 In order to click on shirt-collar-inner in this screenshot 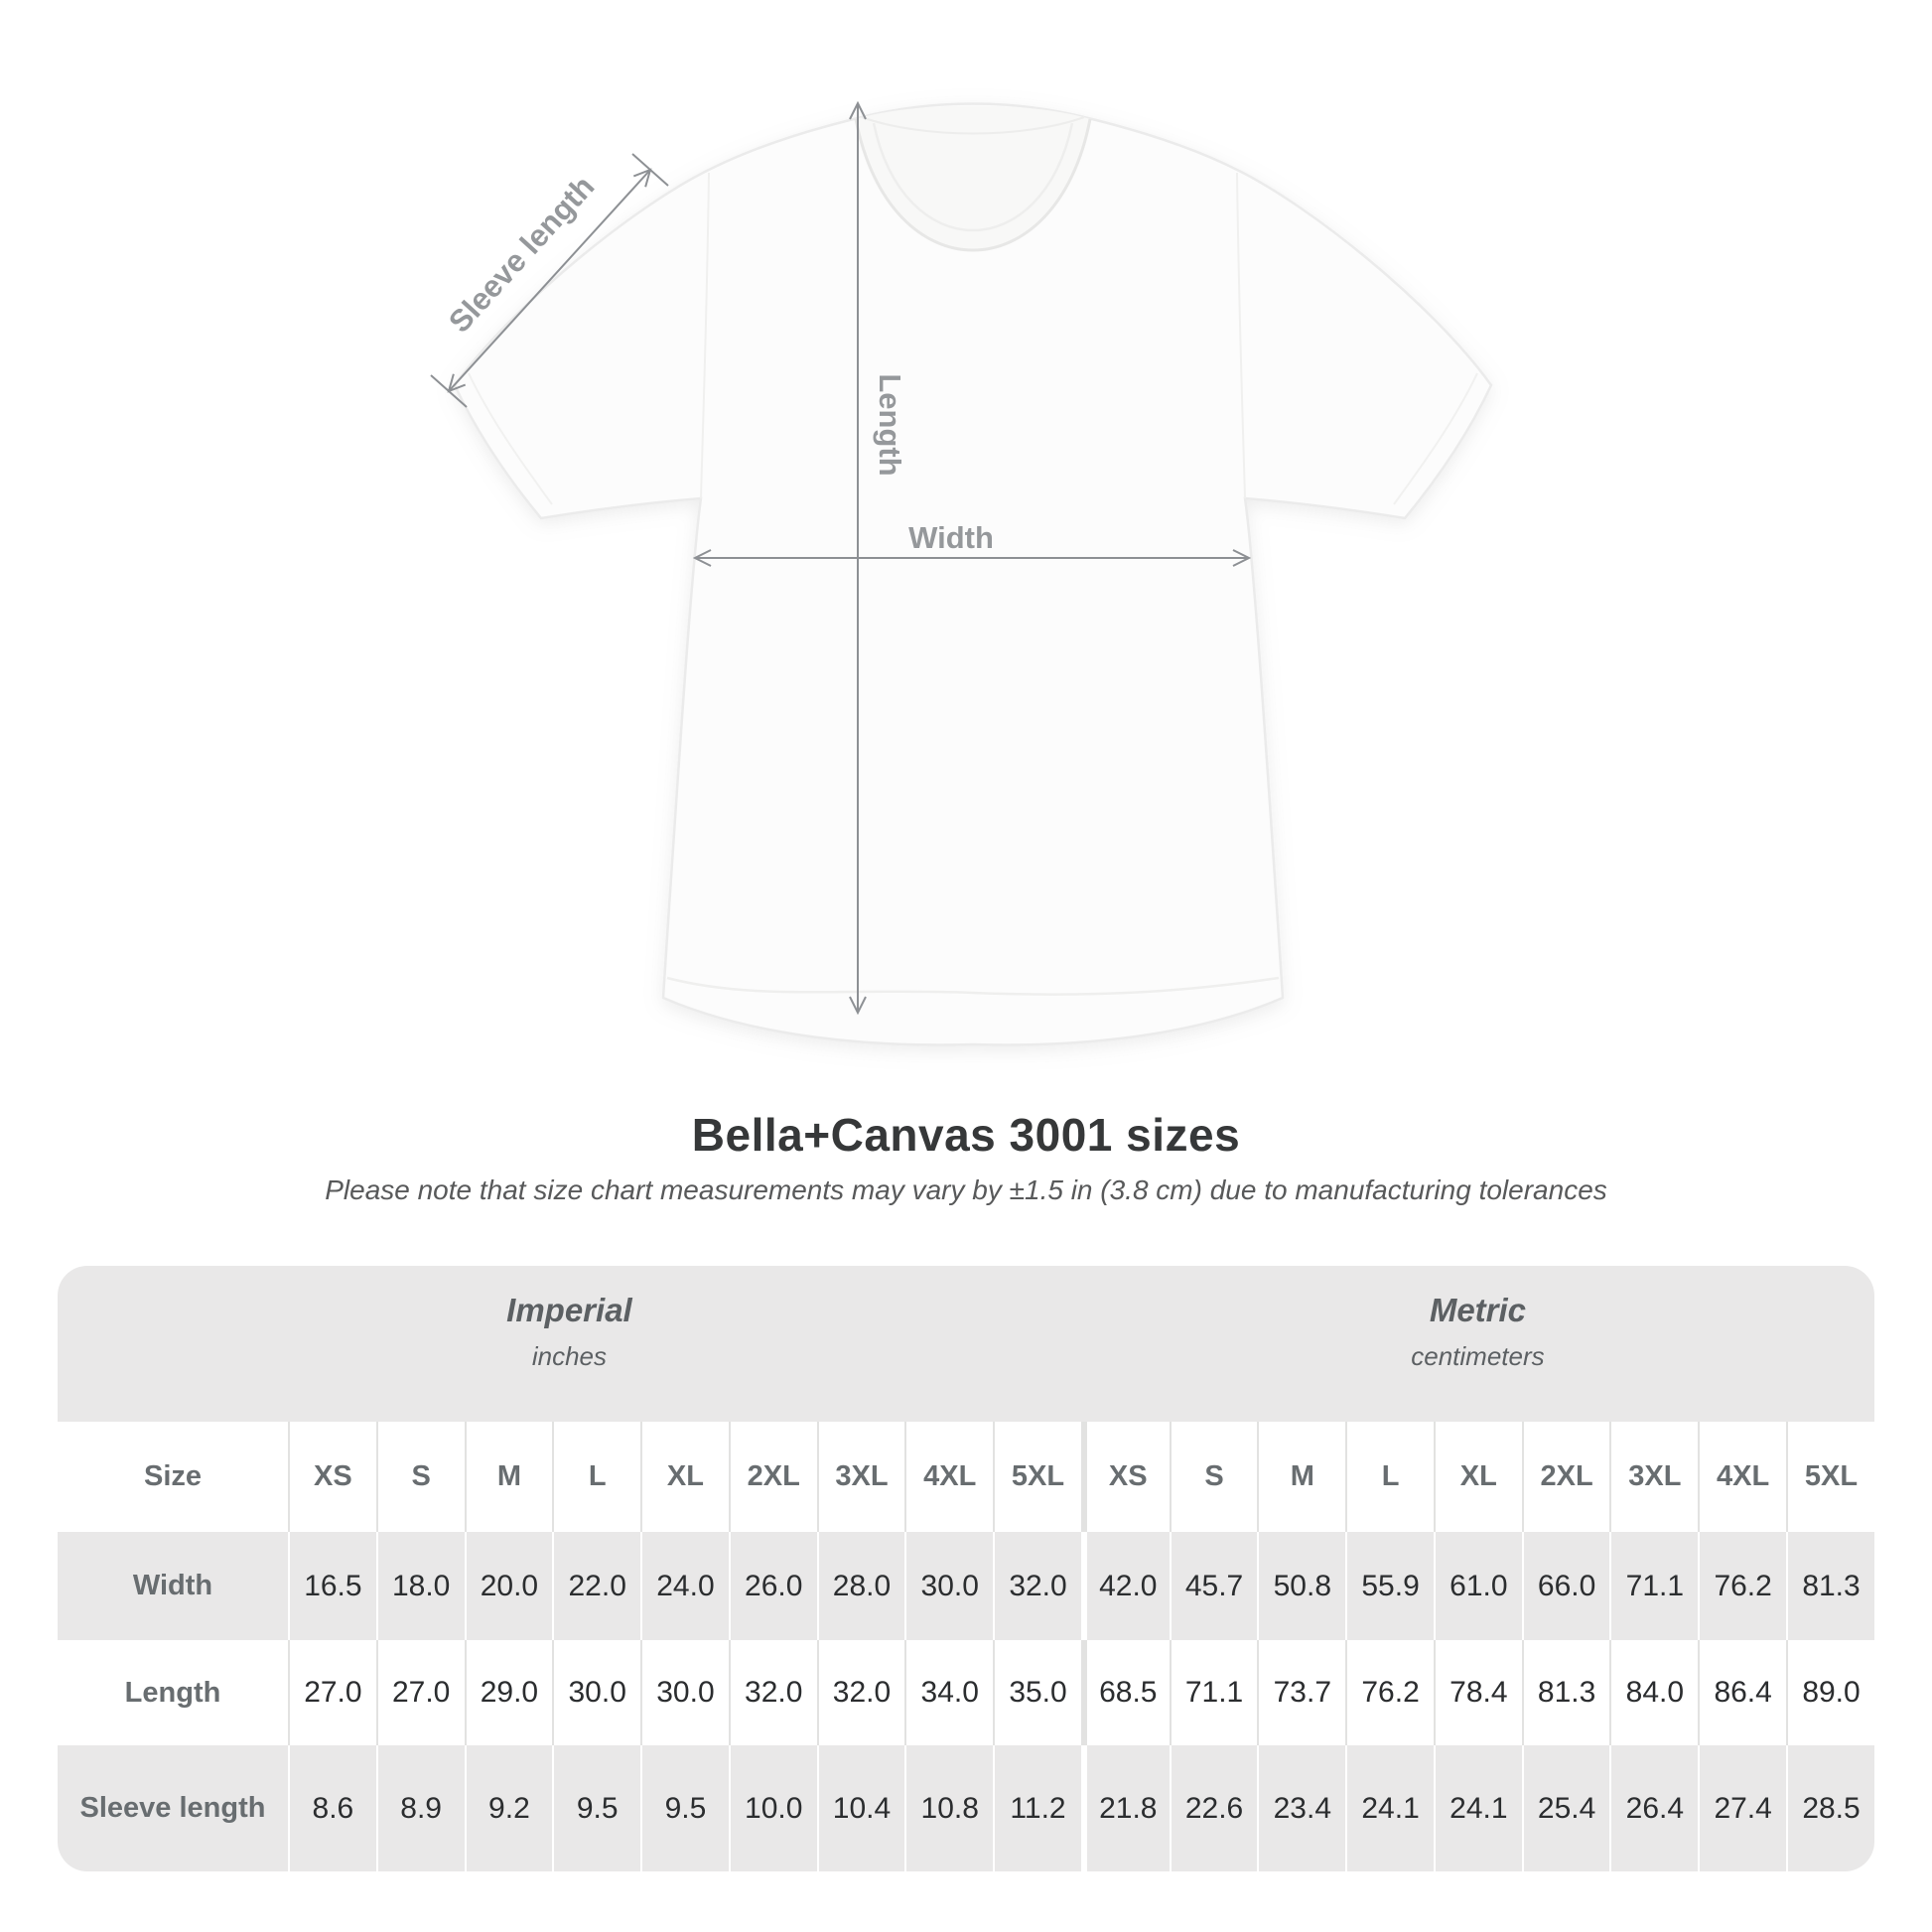, I will do `click(973, 177)`.